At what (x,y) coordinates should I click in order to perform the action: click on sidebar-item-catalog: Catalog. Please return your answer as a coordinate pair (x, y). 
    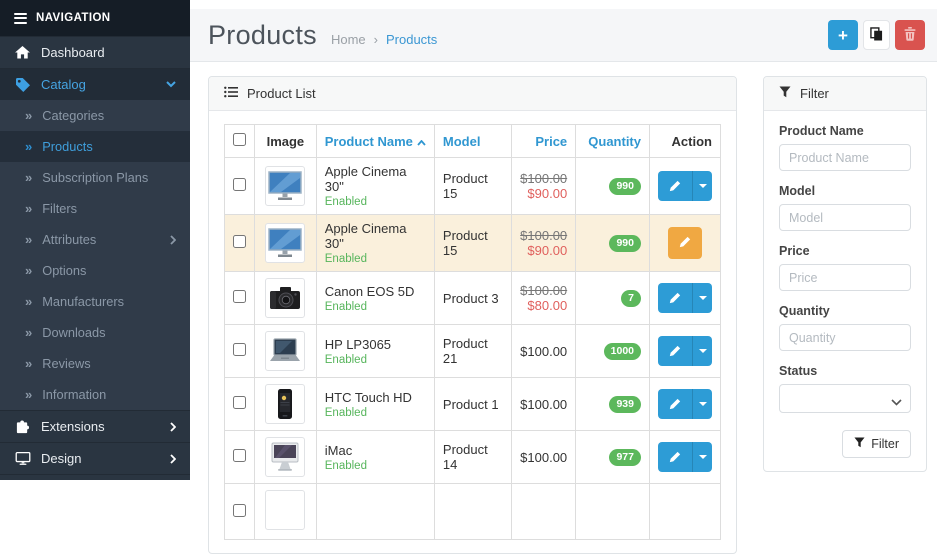
    Looking at the image, I should click on (95, 84).